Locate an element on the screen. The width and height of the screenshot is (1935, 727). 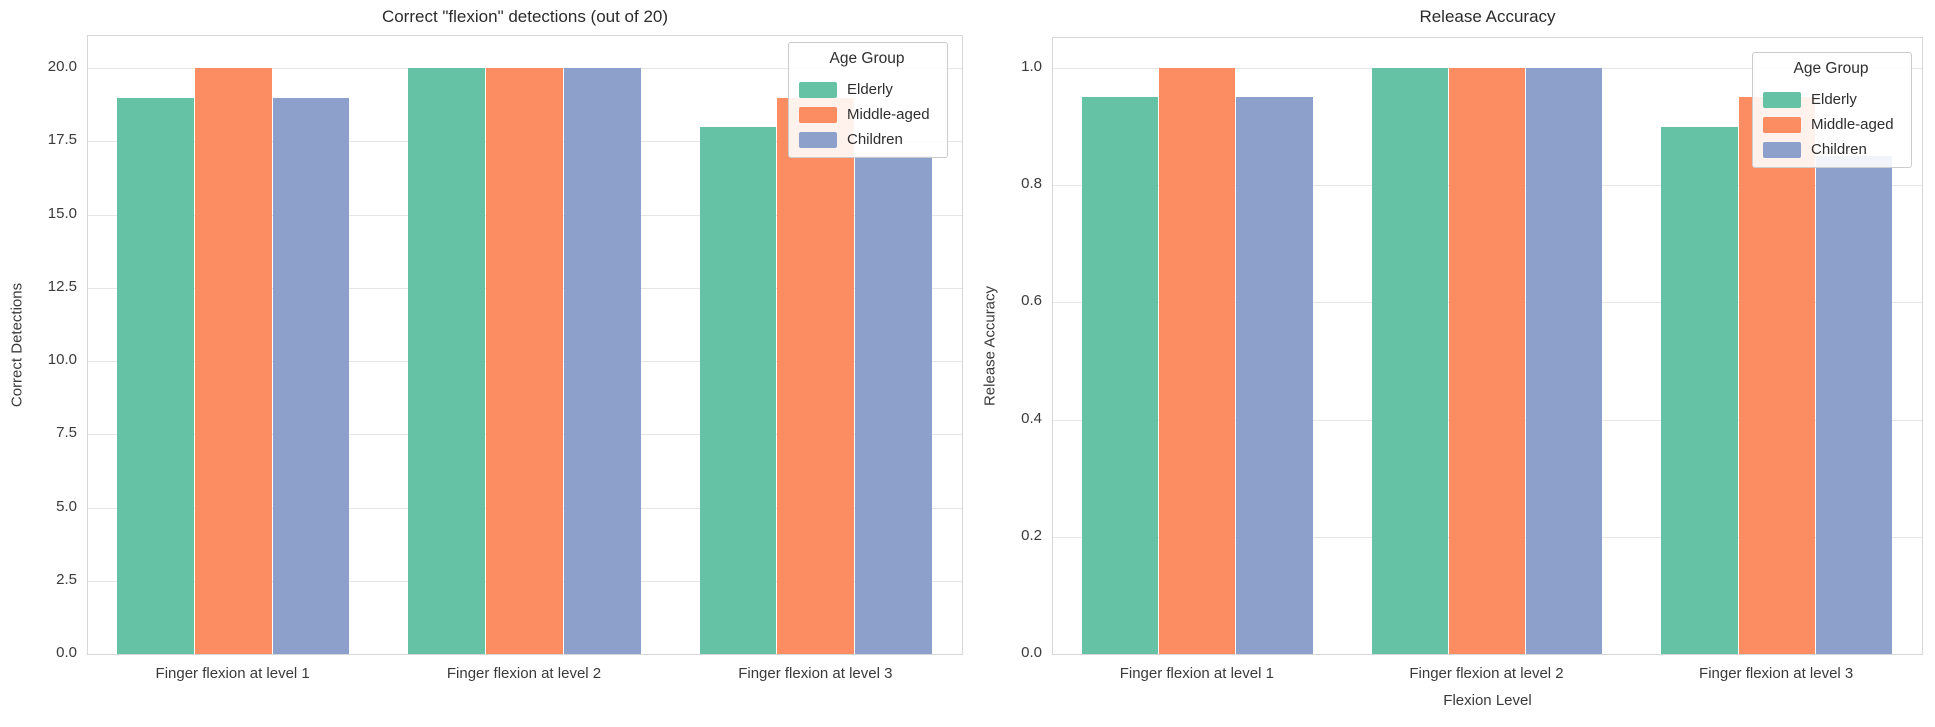
y-tick-label: 0.2 is located at coordinates (1031, 535).